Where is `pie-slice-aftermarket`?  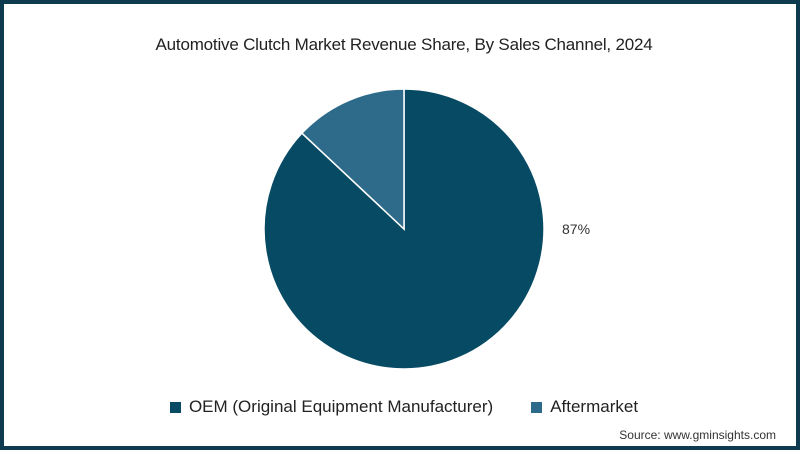 pie-slice-aftermarket is located at coordinates (352, 159).